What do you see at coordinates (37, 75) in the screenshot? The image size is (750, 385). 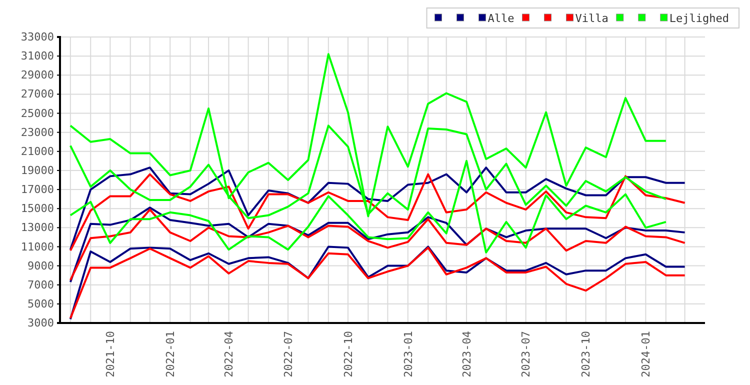 I see `y-tick-label: 29000` at bounding box center [37, 75].